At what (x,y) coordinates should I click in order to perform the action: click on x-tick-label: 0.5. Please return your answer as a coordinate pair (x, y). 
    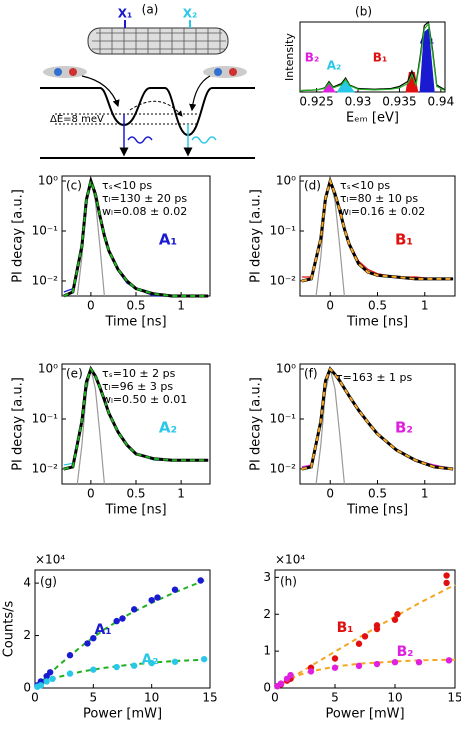
    Looking at the image, I should click on (377, 306).